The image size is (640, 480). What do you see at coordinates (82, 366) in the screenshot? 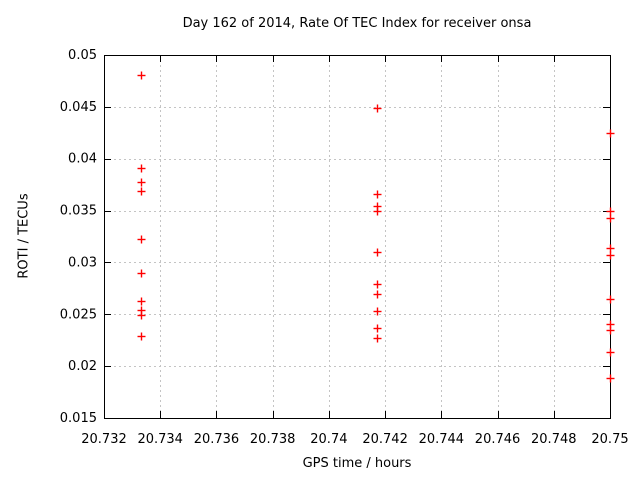
I see `y-tick-label: 0.02` at bounding box center [82, 366].